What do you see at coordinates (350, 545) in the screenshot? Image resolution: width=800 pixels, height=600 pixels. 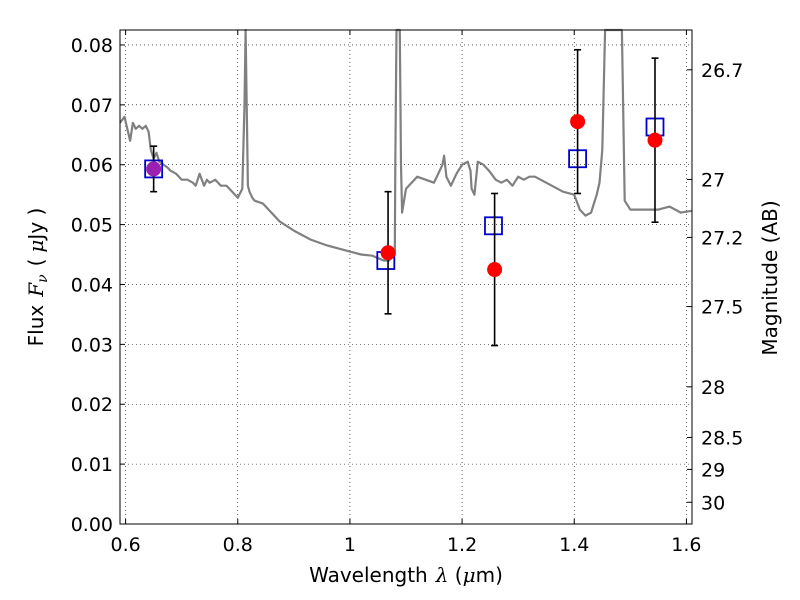 I see `x-tick-label: 1` at bounding box center [350, 545].